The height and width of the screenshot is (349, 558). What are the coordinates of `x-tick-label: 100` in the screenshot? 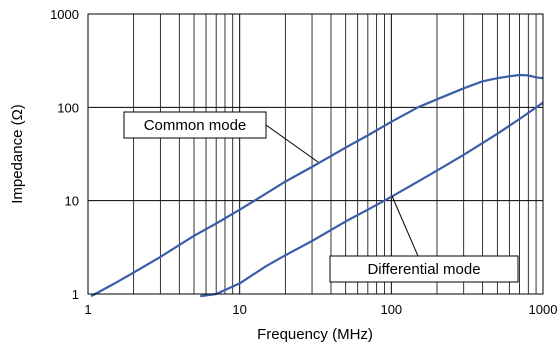 It's located at (391, 309).